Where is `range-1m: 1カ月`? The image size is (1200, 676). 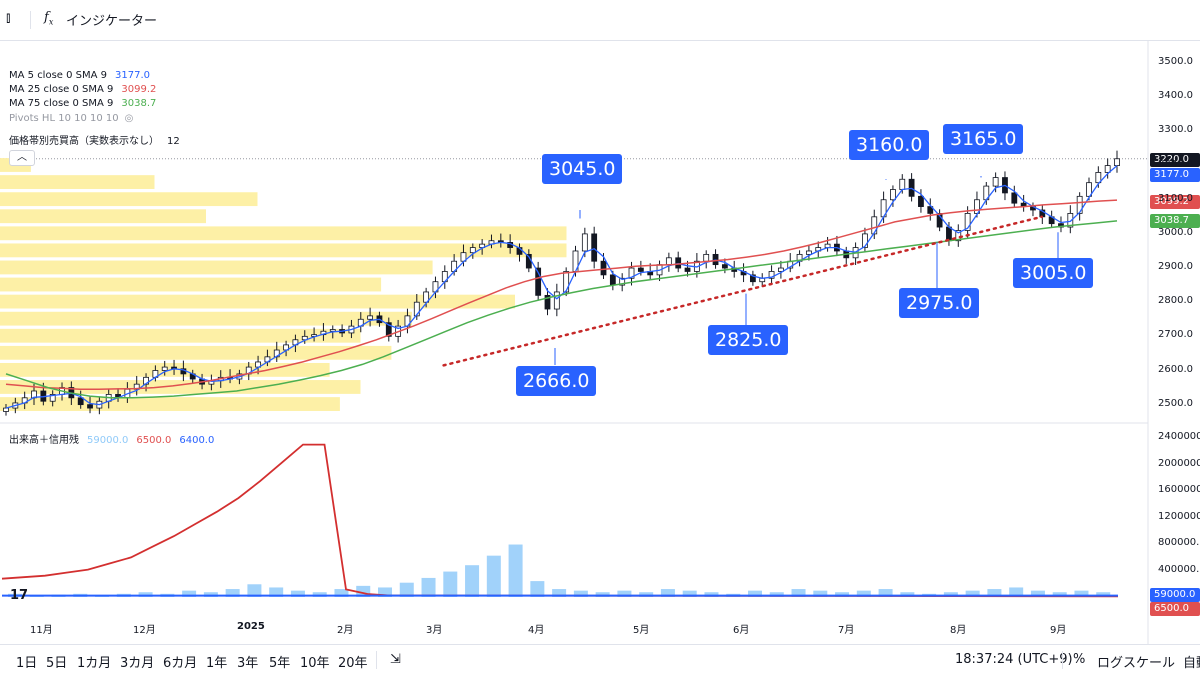 range-1m: 1カ月 is located at coordinates (94, 663).